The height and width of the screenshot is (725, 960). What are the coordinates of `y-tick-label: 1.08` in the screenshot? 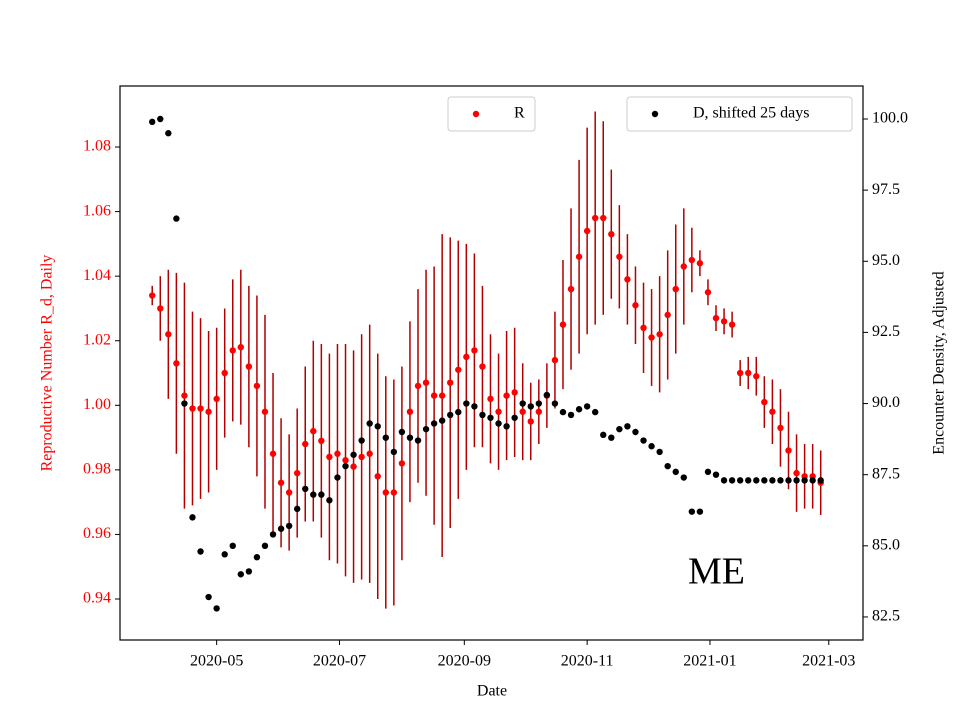 It's located at (97, 146).